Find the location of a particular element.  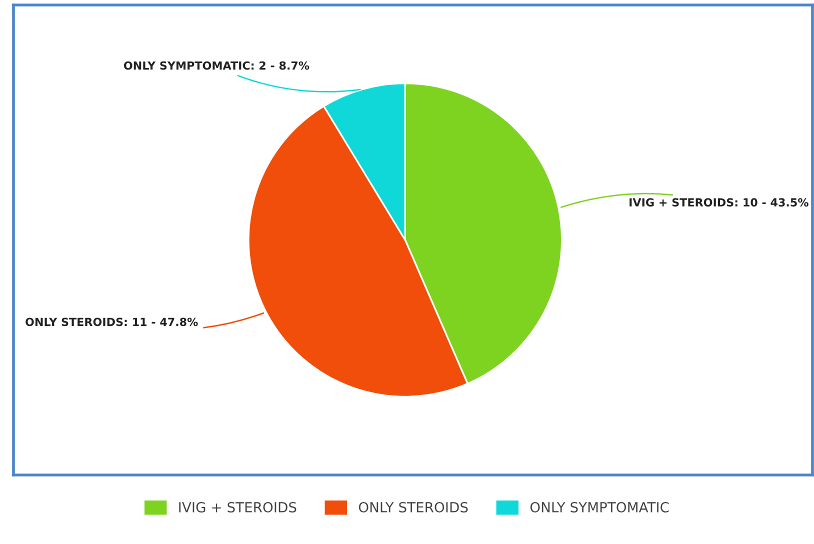

legend-label: ONLY STEROIDS is located at coordinates (413, 507).